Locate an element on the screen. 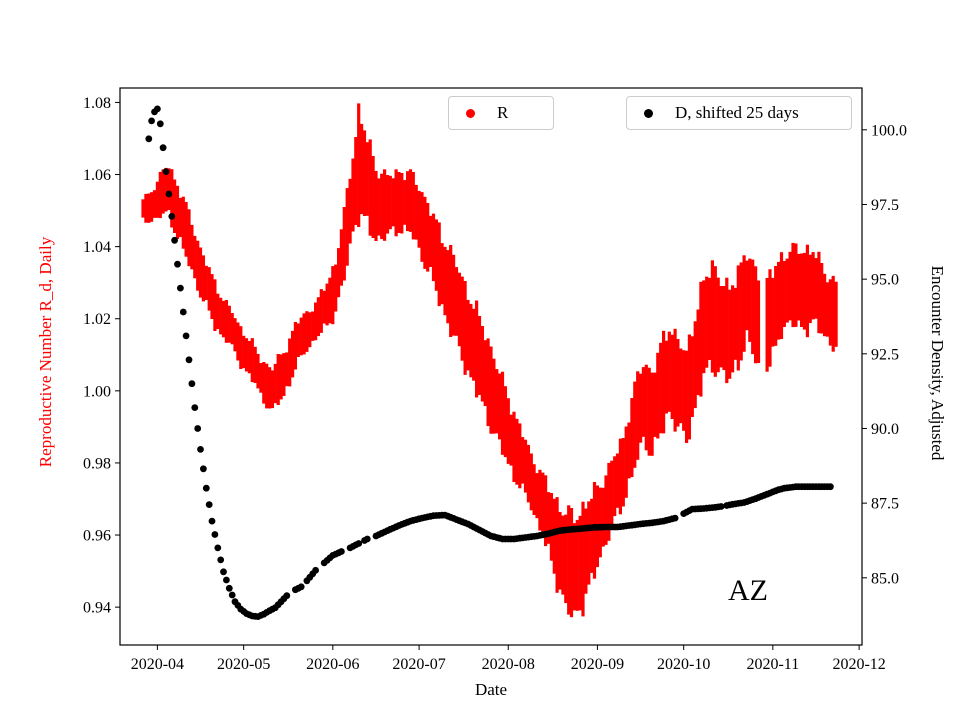  svg-text: 2020-04 is located at coordinates (157, 664).